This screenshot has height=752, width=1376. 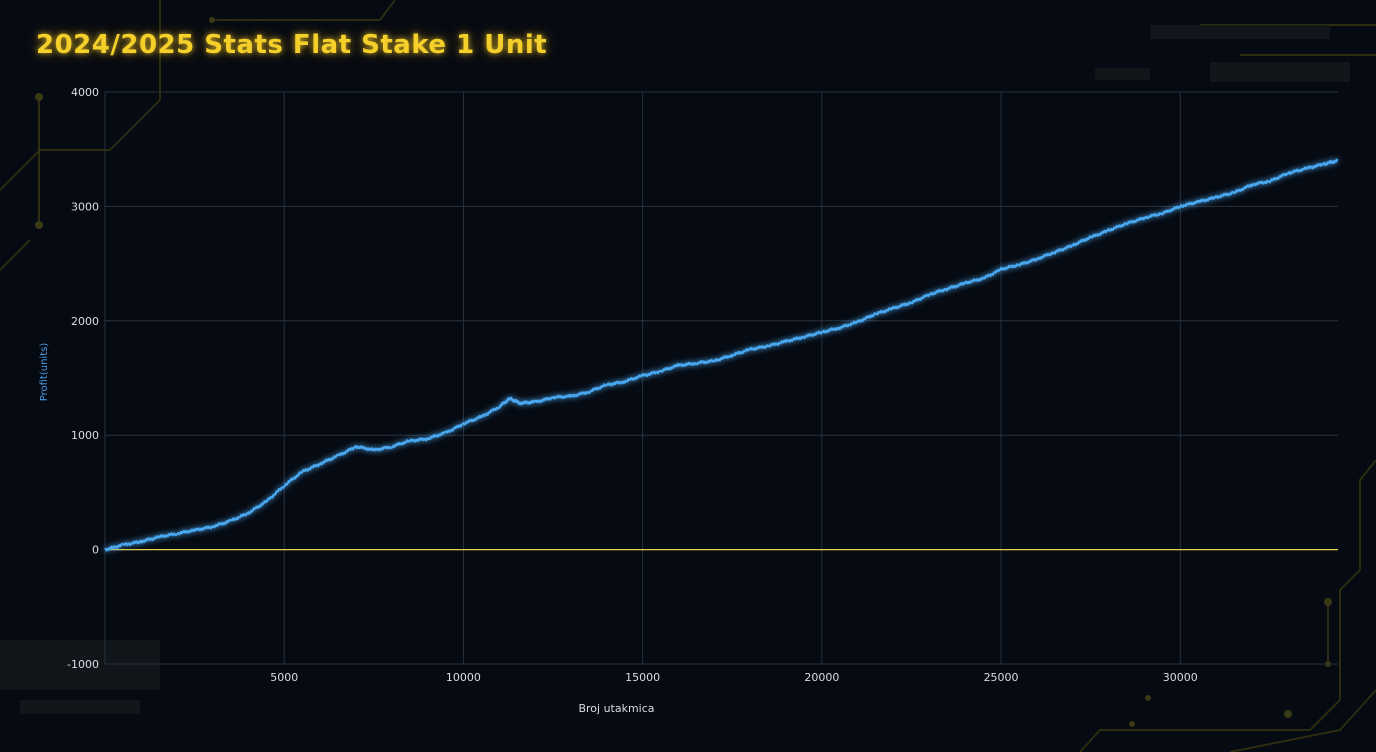 What do you see at coordinates (1001, 677) in the screenshot?
I see `x-tick-label: 25000` at bounding box center [1001, 677].